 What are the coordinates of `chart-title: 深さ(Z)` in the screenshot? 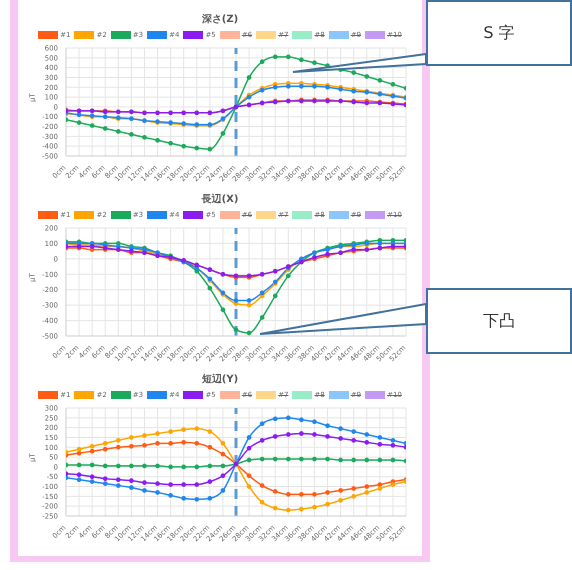 It's located at (220, 19).